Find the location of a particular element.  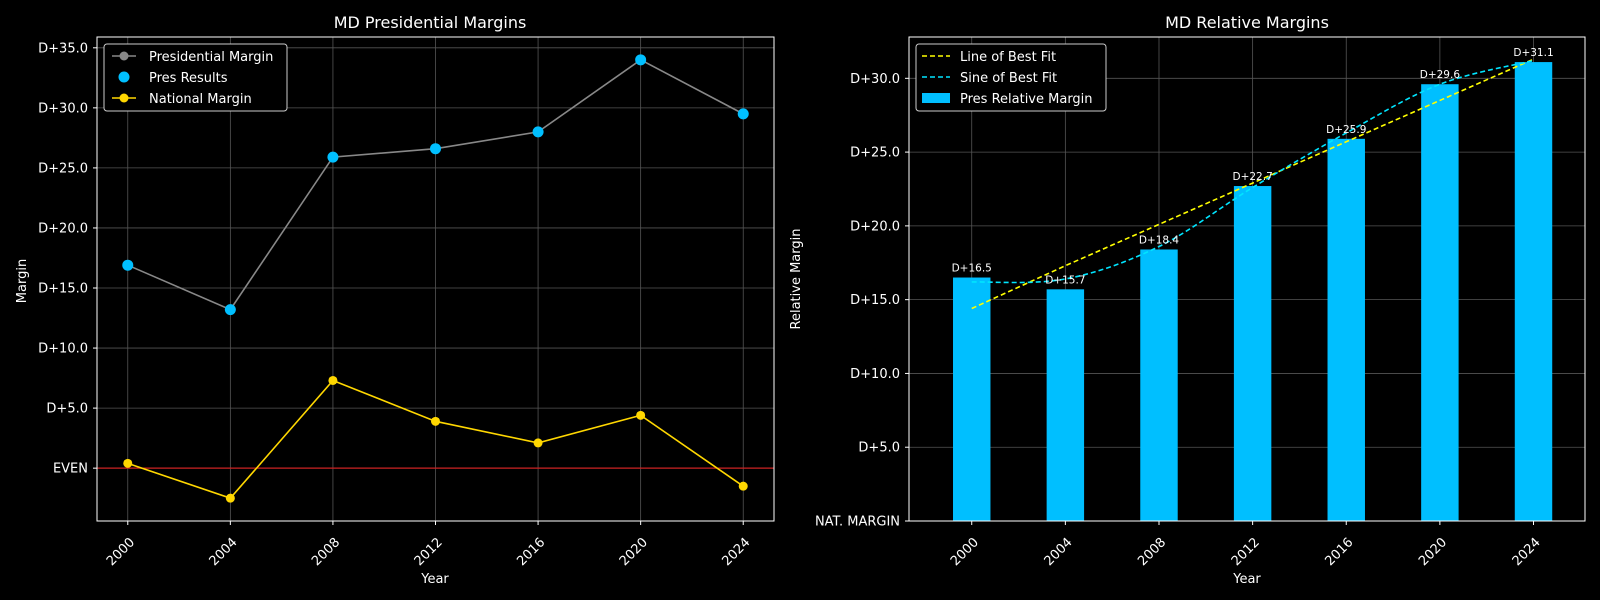

line-of-best-fit is located at coordinates (1252, 184).